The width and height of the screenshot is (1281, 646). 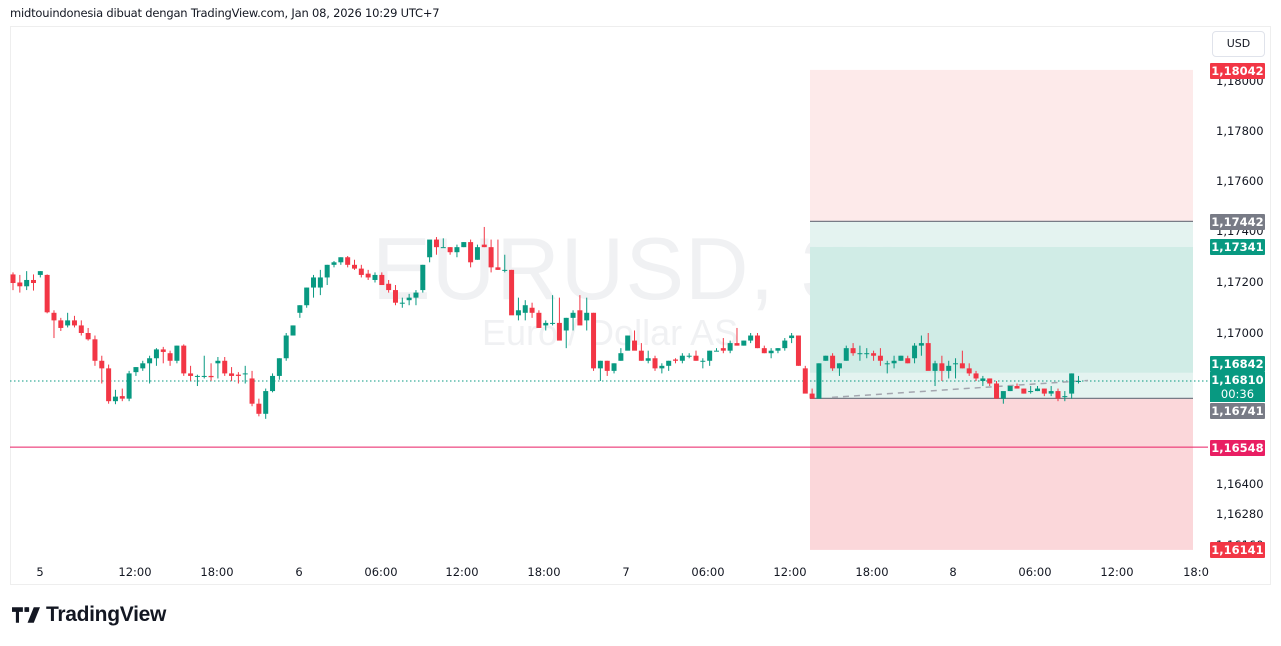 I want to click on price-tick: 1,17200, so click(x=1240, y=282).